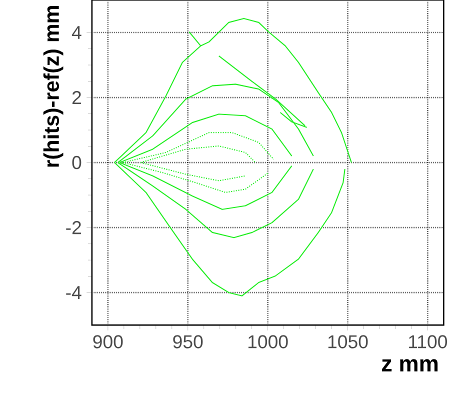  I want to click on y-tick-label: 0, so click(77, 163).